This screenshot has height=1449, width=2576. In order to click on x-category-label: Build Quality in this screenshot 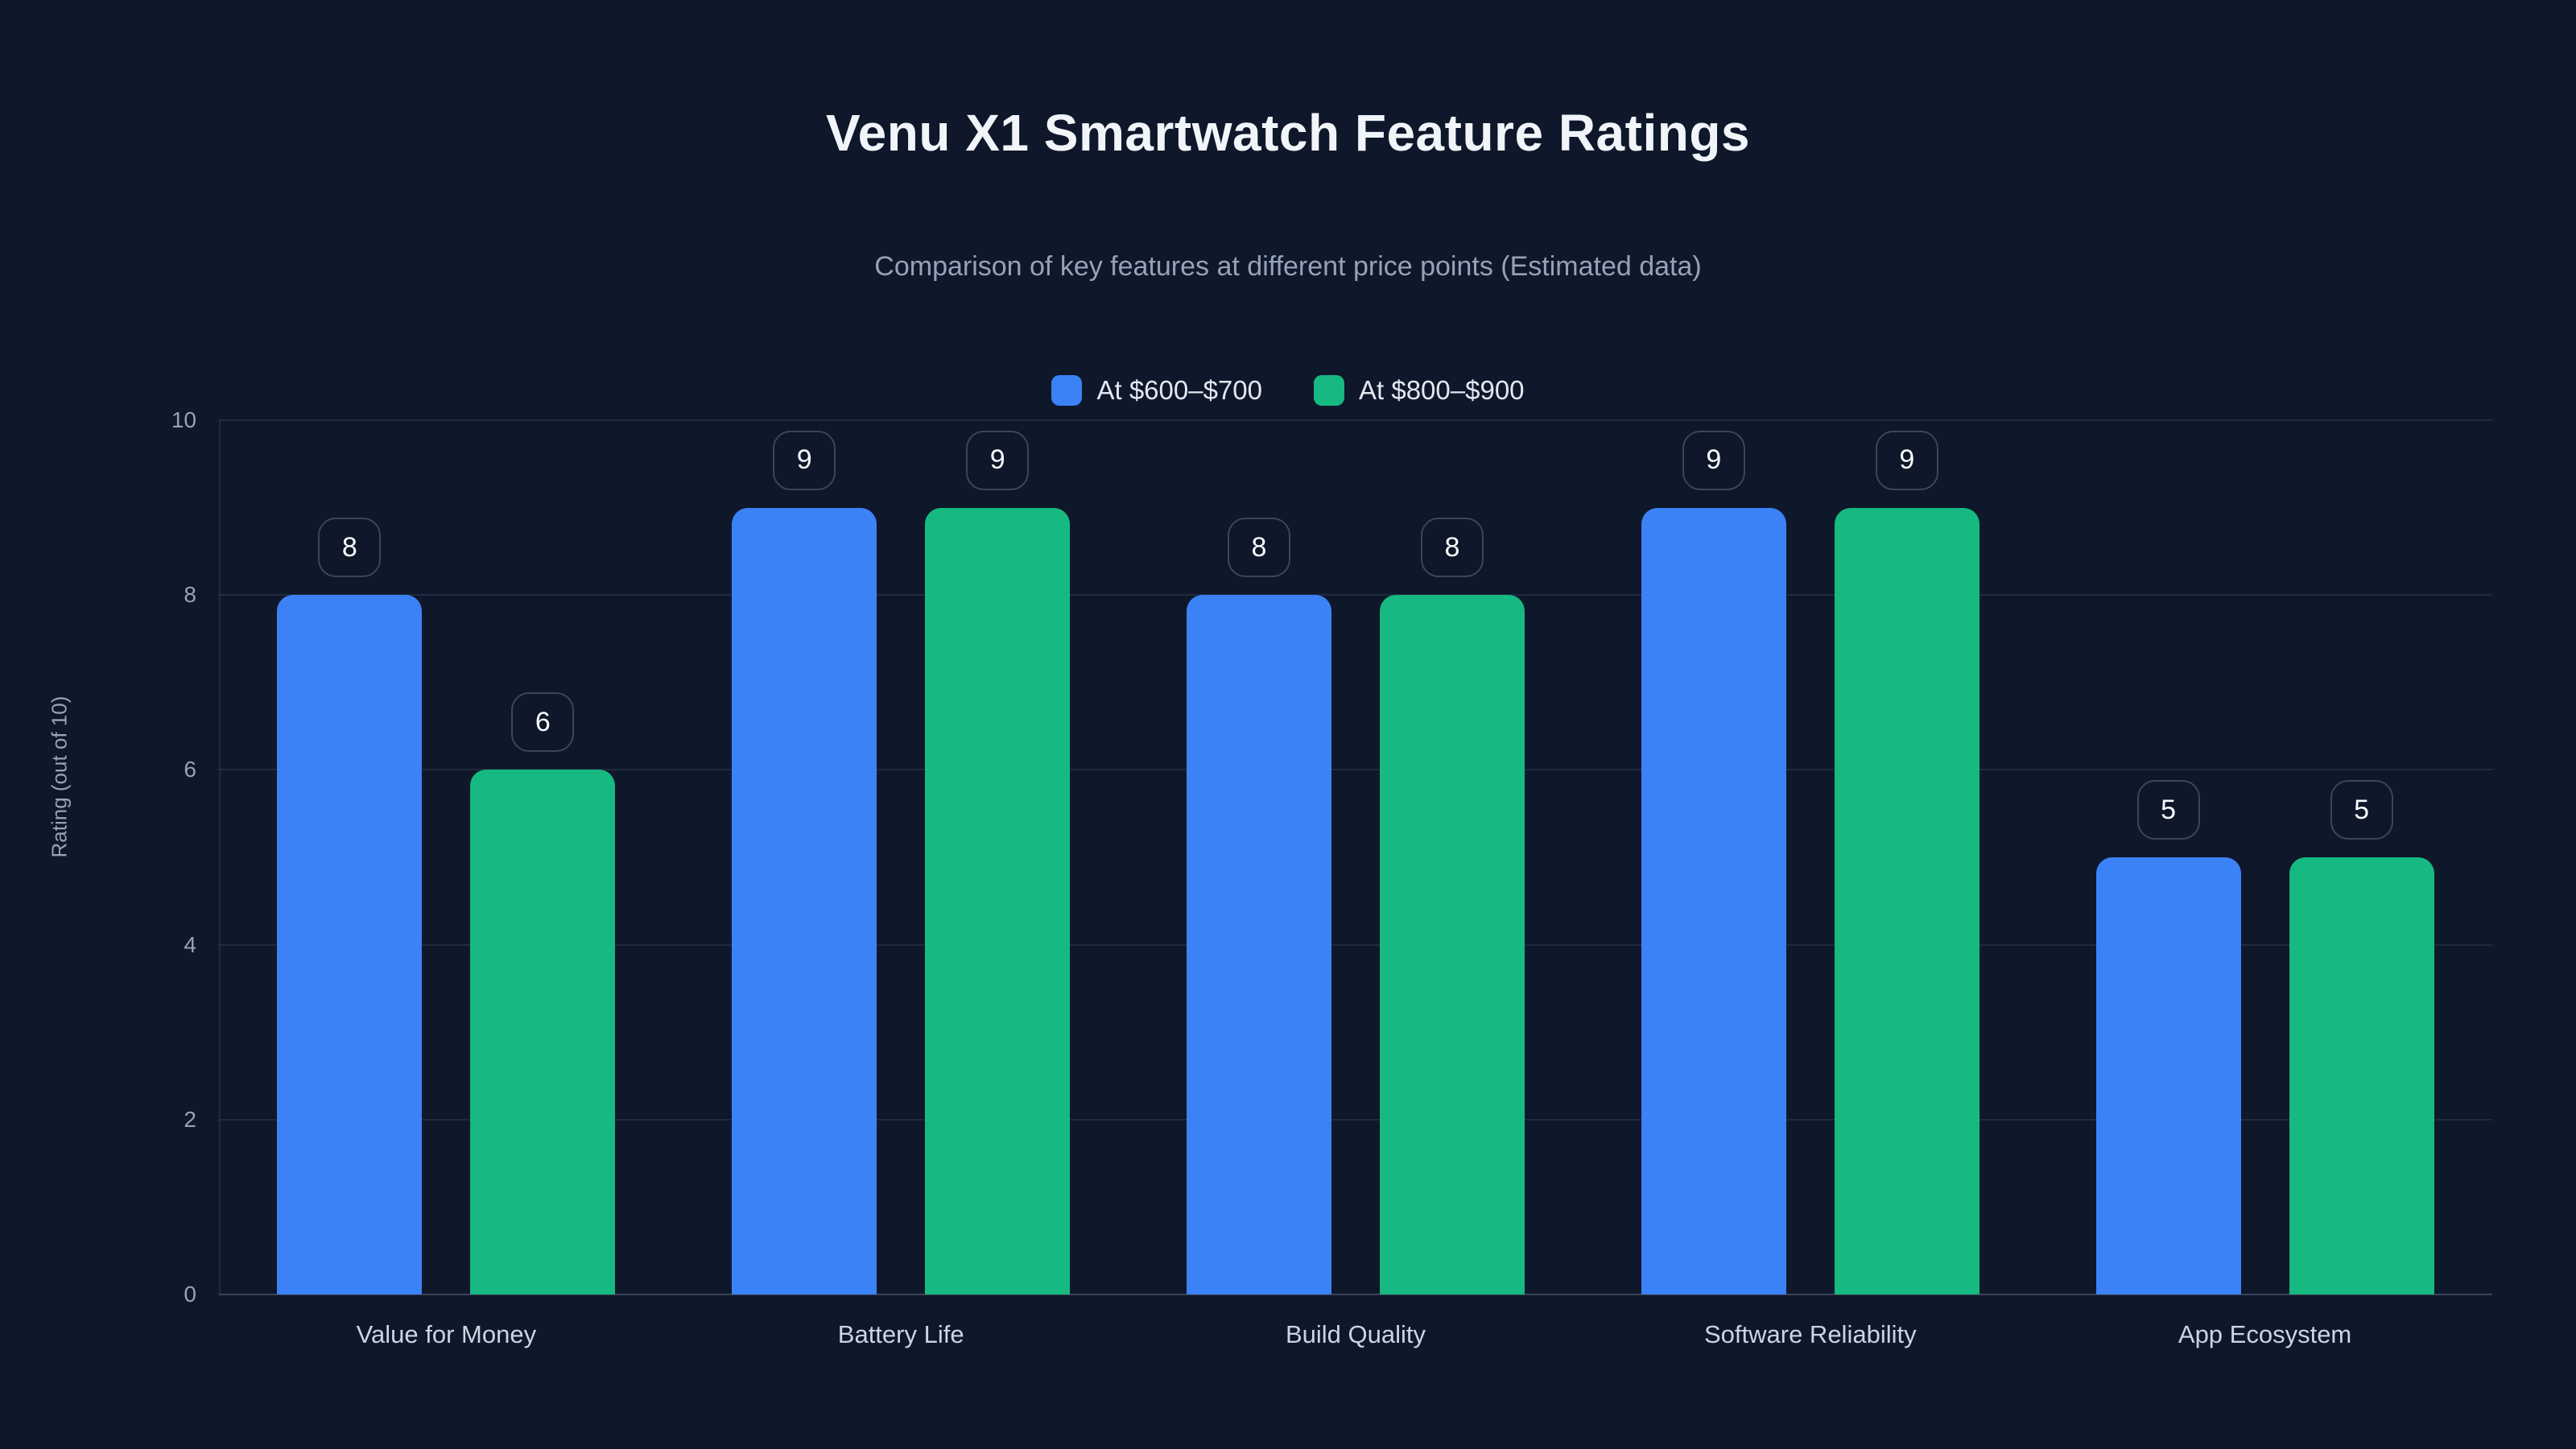, I will do `click(1355, 1334)`.